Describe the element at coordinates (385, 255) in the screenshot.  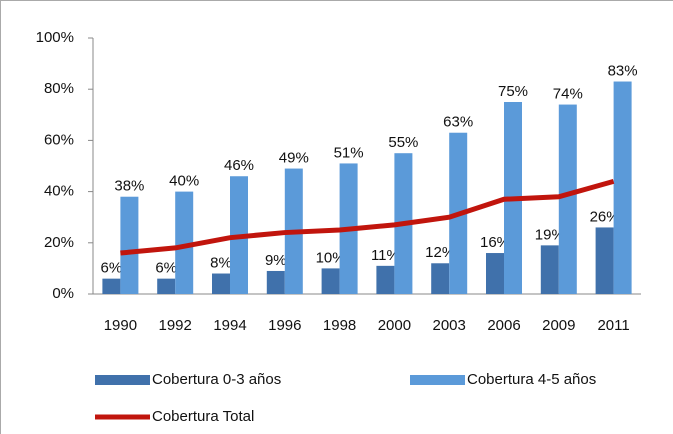
I see `data-label: 11%` at that location.